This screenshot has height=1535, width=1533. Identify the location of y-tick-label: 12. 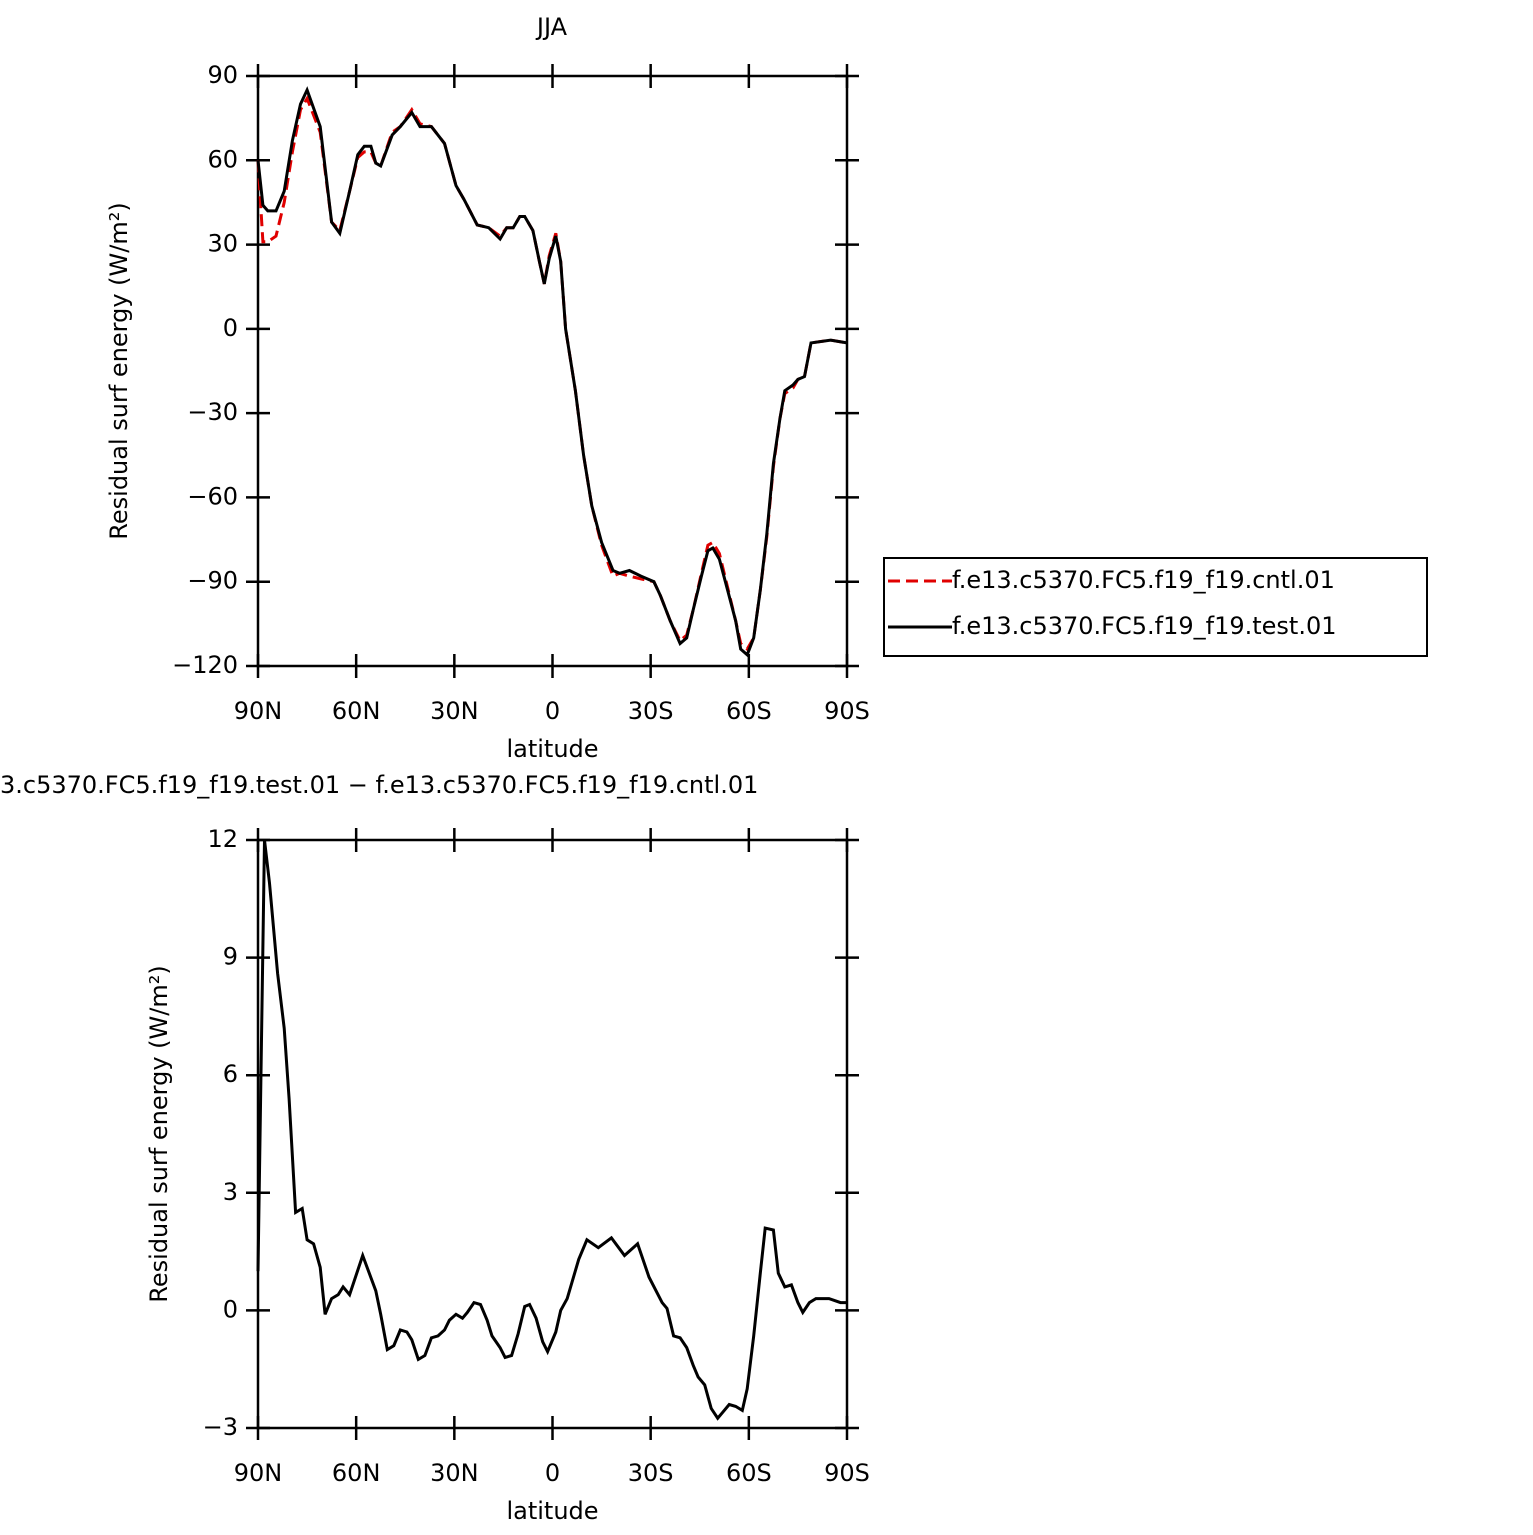
(222, 839).